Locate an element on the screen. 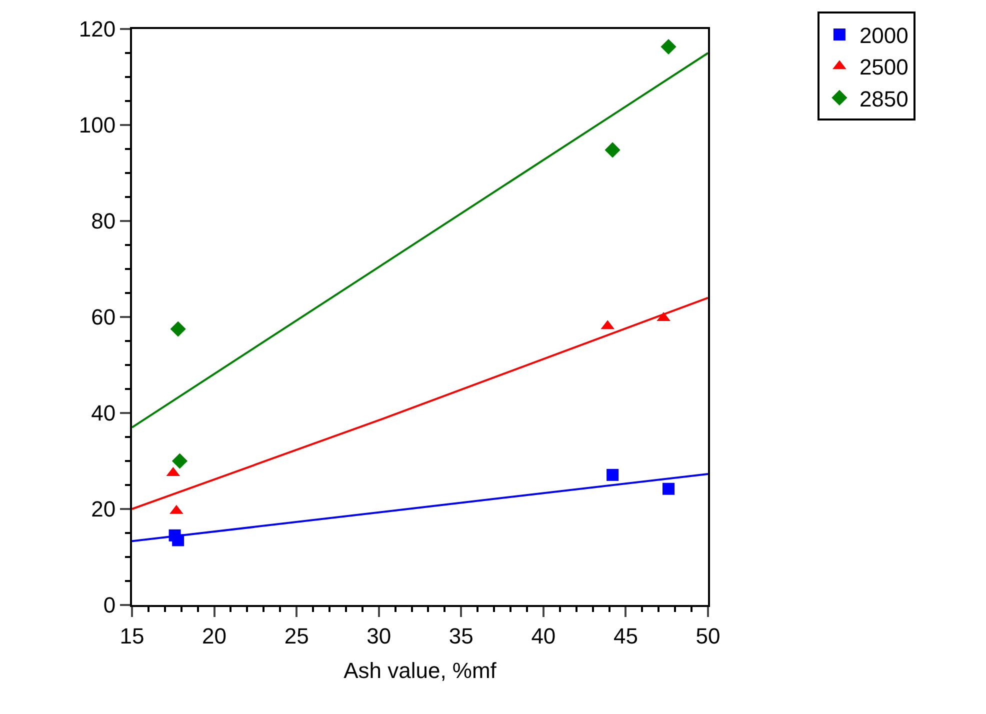 The image size is (986, 714). y-tick-label: 80 is located at coordinates (103, 221).